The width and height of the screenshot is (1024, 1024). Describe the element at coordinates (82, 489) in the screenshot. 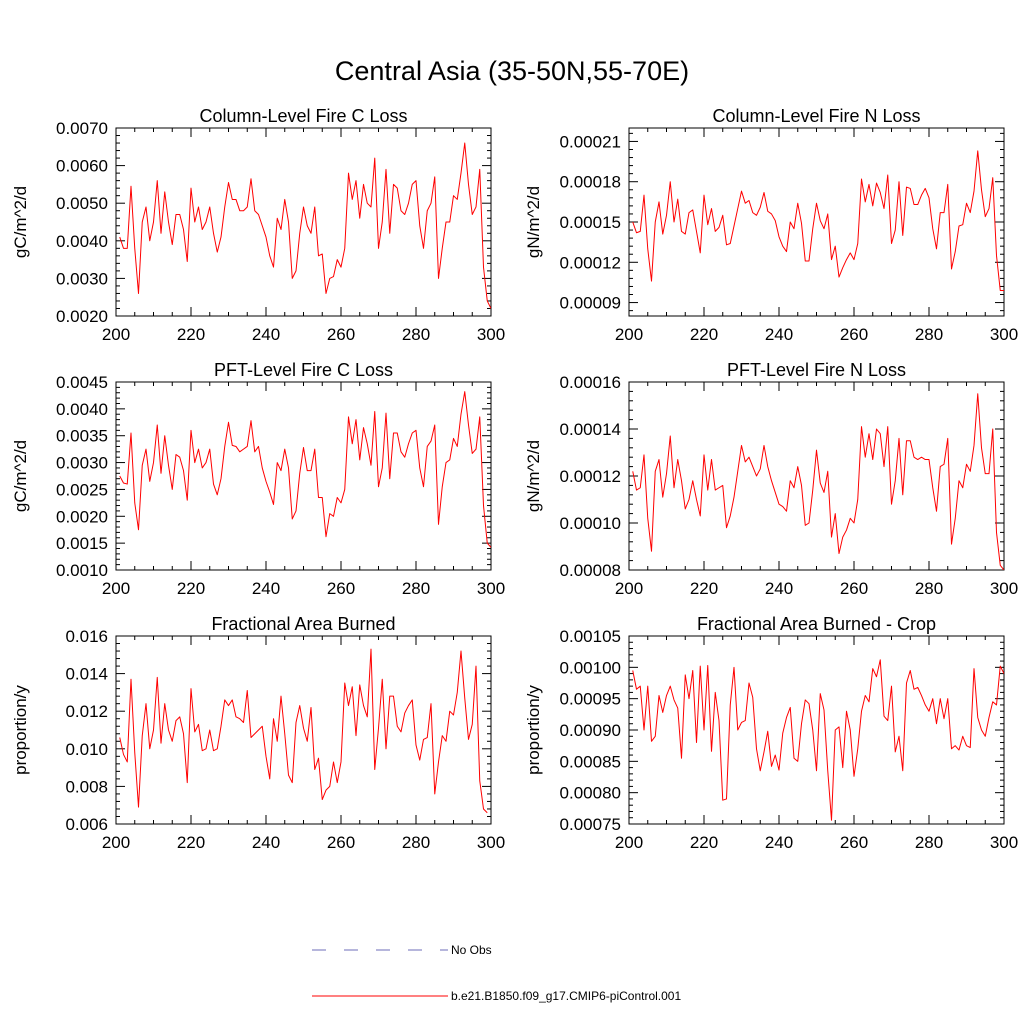

I see `y-tick-label: 0.0025` at that location.